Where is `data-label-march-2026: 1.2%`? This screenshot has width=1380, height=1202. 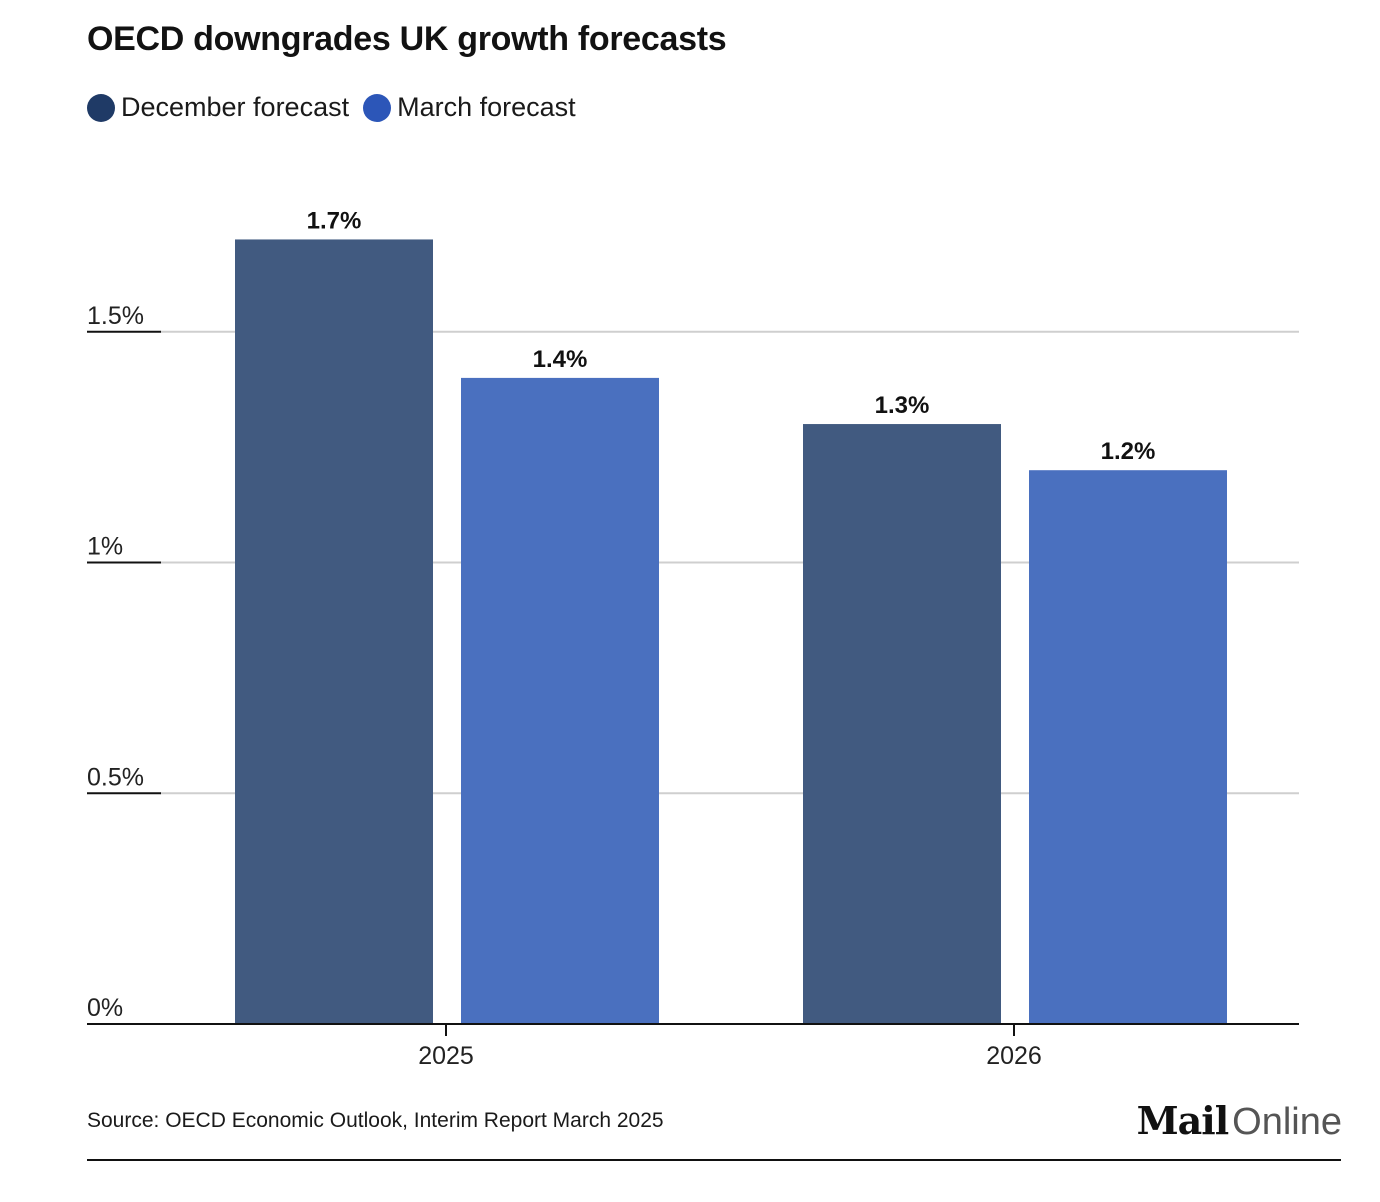
data-label-march-2026: 1.2% is located at coordinates (1128, 451).